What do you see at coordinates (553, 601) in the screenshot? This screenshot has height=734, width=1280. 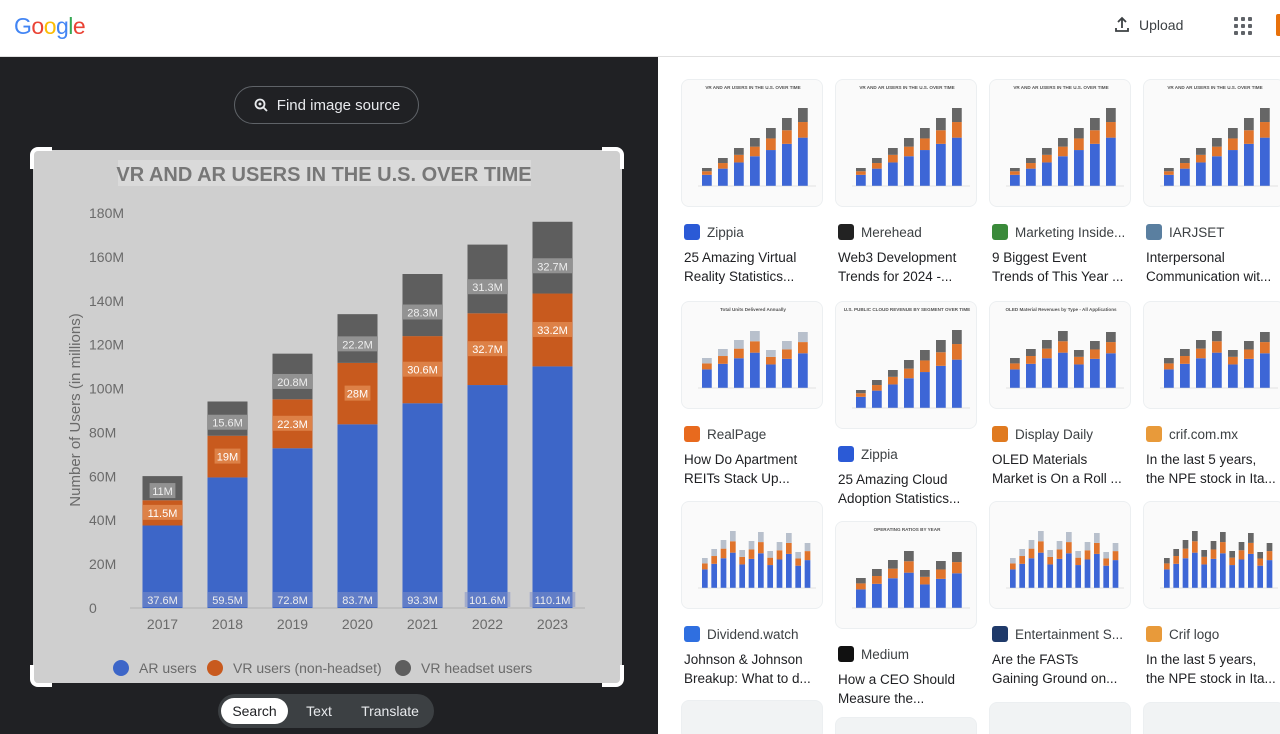 I see `data-label: 110.1M` at bounding box center [553, 601].